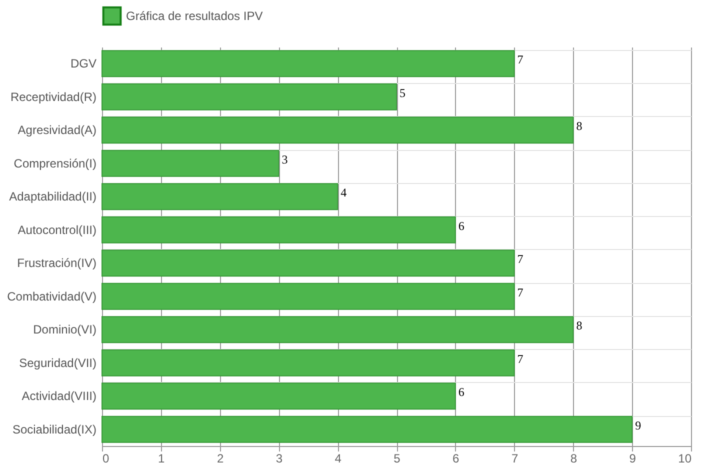 This screenshot has height=474, width=704. What do you see at coordinates (456, 459) in the screenshot?
I see `x-tick-label: 6` at bounding box center [456, 459].